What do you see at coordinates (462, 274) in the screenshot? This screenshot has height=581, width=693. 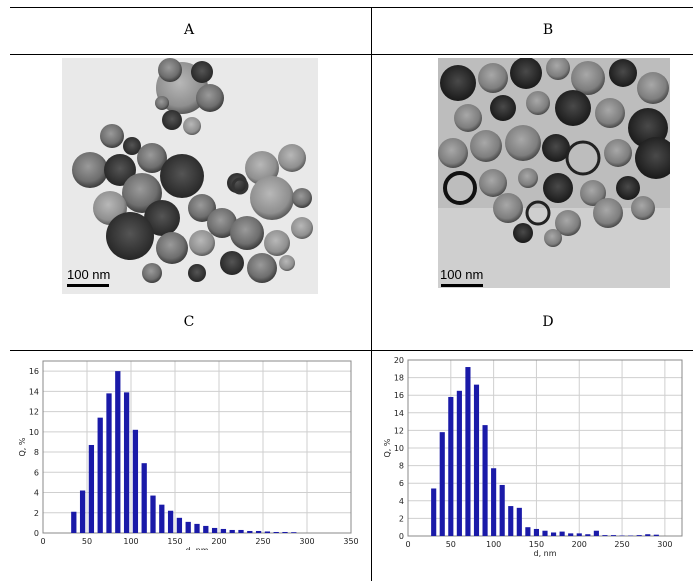 I see `scale-label-b: 100 nm` at bounding box center [462, 274].